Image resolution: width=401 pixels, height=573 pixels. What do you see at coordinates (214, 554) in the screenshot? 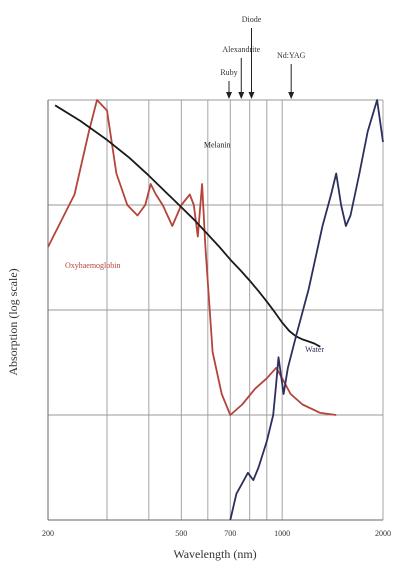
I see `x-axis-label: Wavelength (nm)` at bounding box center [214, 554].